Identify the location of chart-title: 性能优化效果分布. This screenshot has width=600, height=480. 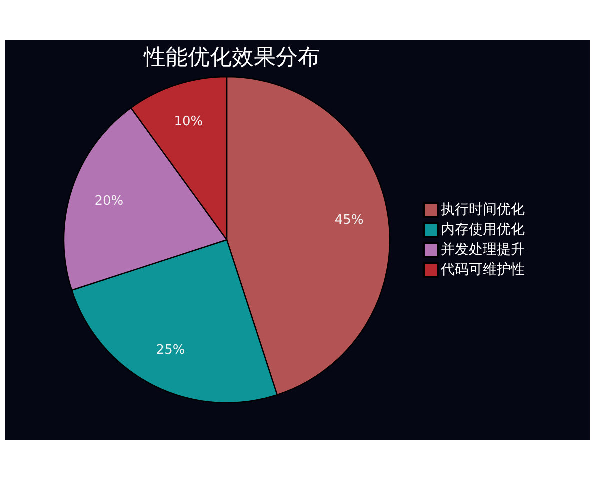
(231, 58).